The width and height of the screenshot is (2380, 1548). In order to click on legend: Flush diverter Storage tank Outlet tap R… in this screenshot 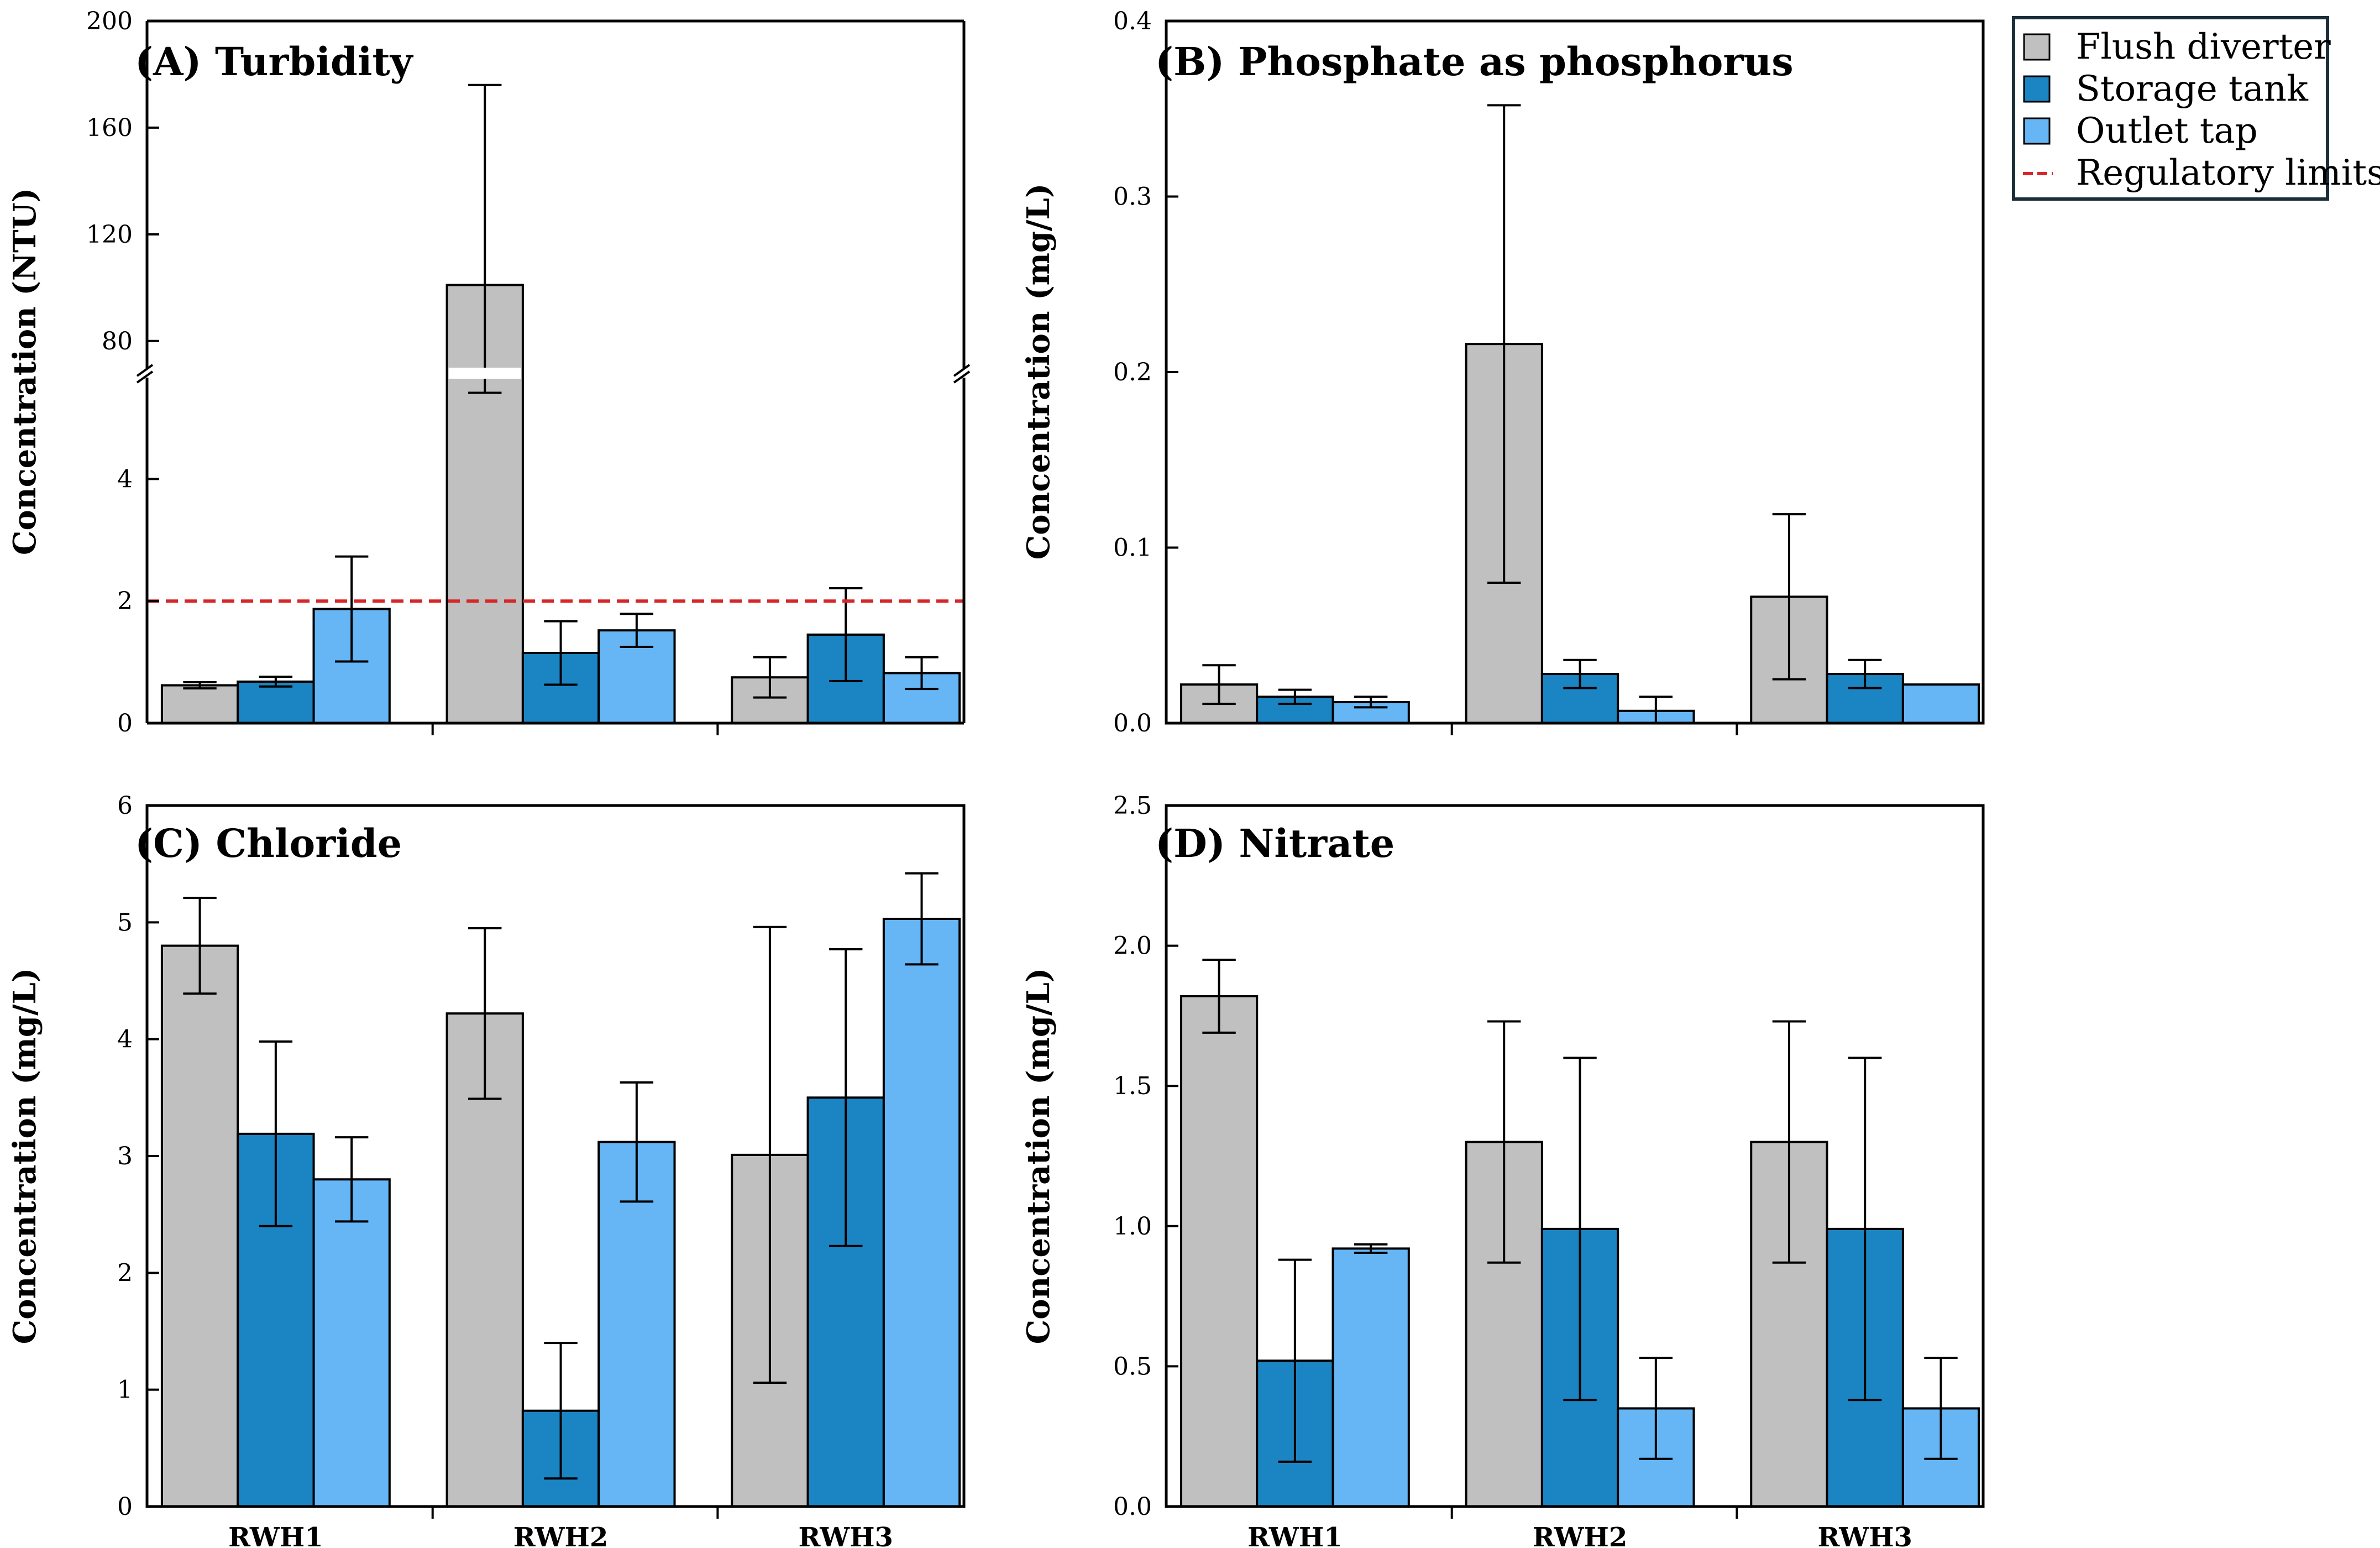, I will do `click(2196, 108)`.